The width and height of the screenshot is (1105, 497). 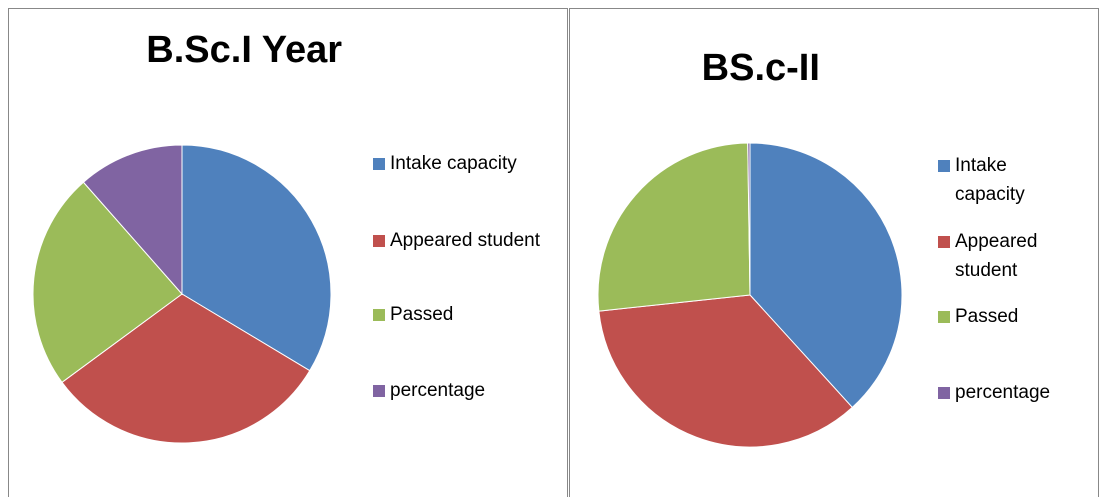 I want to click on chart-title: BS.c-II, so click(x=760, y=68).